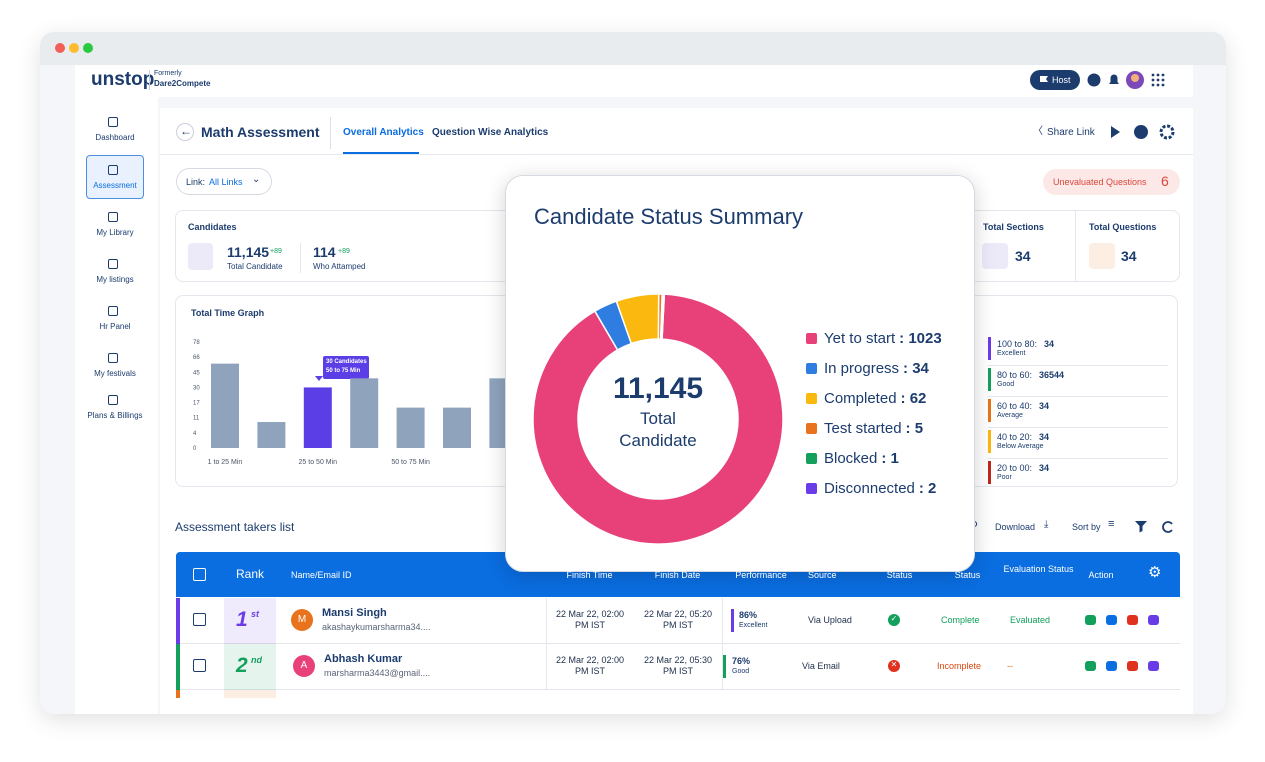 This screenshot has height=762, width=1265. Describe the element at coordinates (1114, 79) in the screenshot. I see `bell-icon` at that location.